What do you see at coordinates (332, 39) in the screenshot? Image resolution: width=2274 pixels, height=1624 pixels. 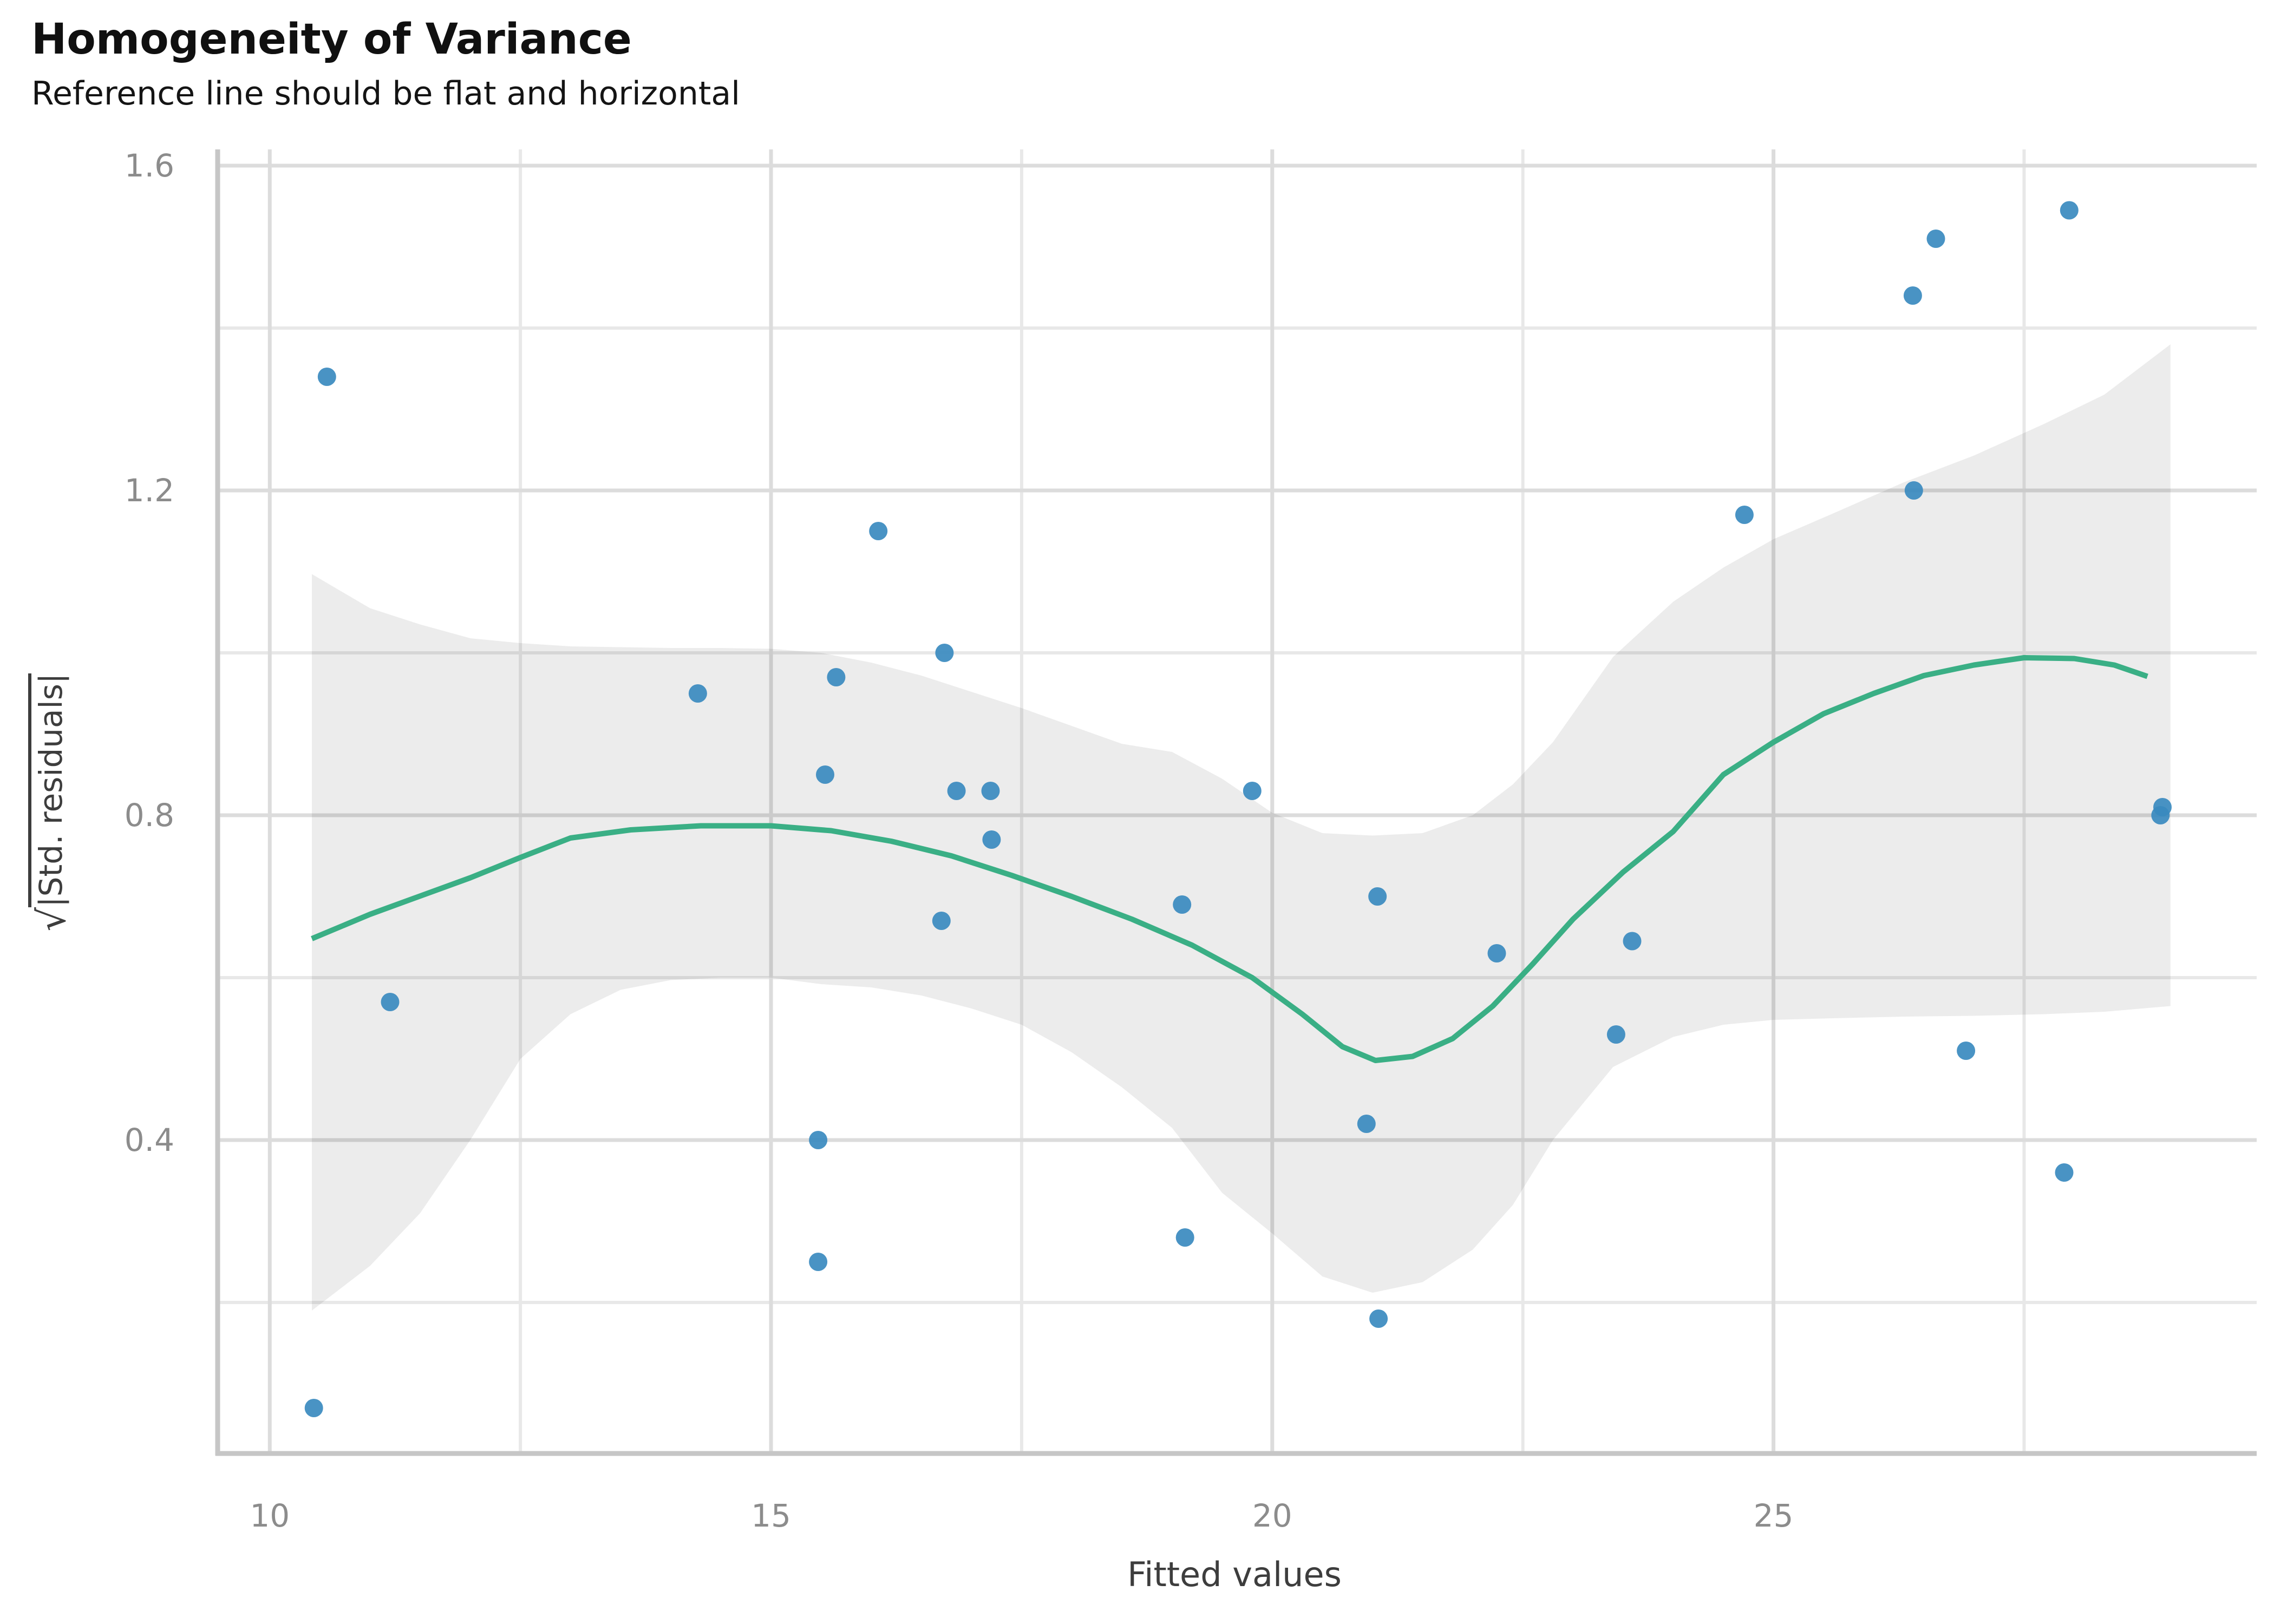 I see `plot-title: Homogeneity of Variance` at bounding box center [332, 39].